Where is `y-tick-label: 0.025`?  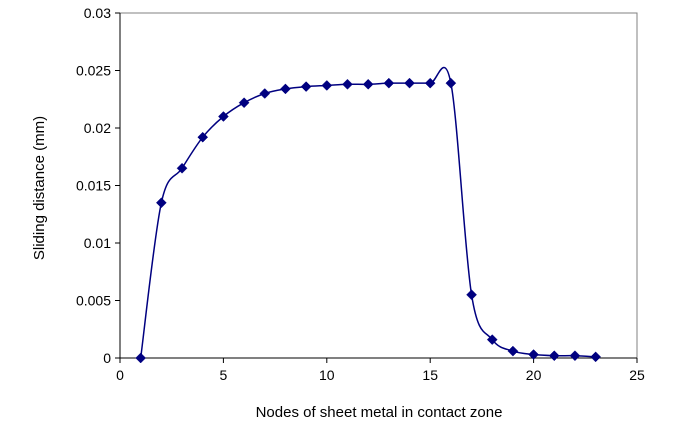
y-tick-label: 0.025 is located at coordinates (93, 71).